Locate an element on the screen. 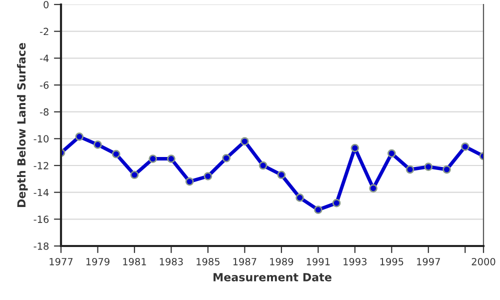 This screenshot has width=500, height=300. y-tick-label: -8 is located at coordinates (44, 112).